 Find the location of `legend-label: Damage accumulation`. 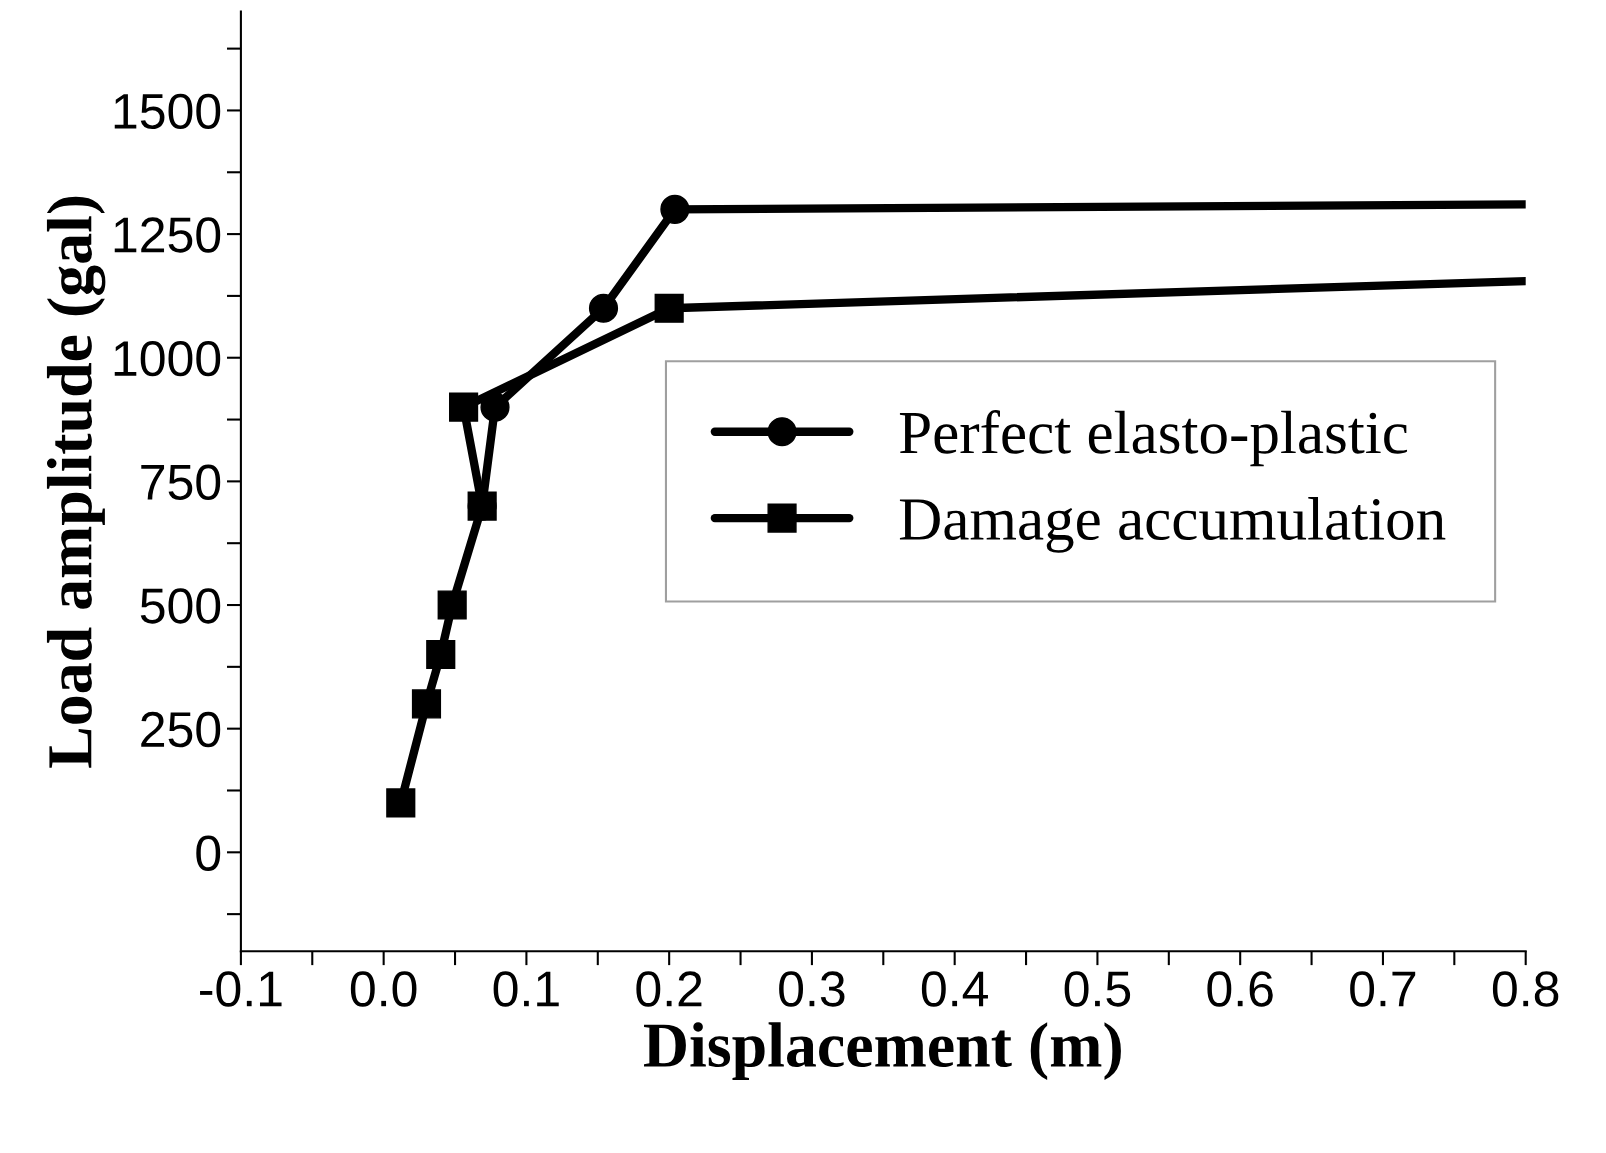

legend-label: Damage accumulation is located at coordinates (1172, 525).